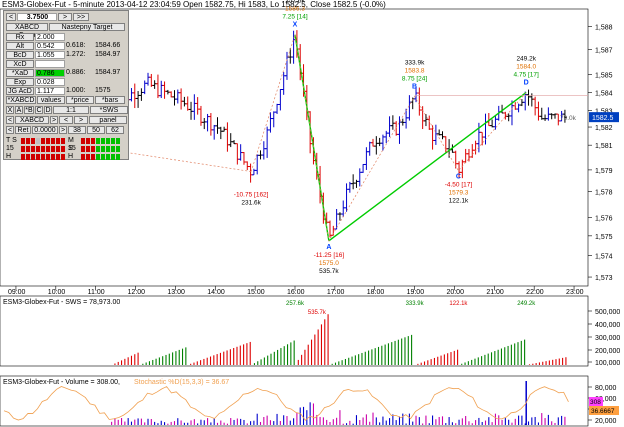  I want to click on panel-row-label: JG AcD, so click(20, 90).